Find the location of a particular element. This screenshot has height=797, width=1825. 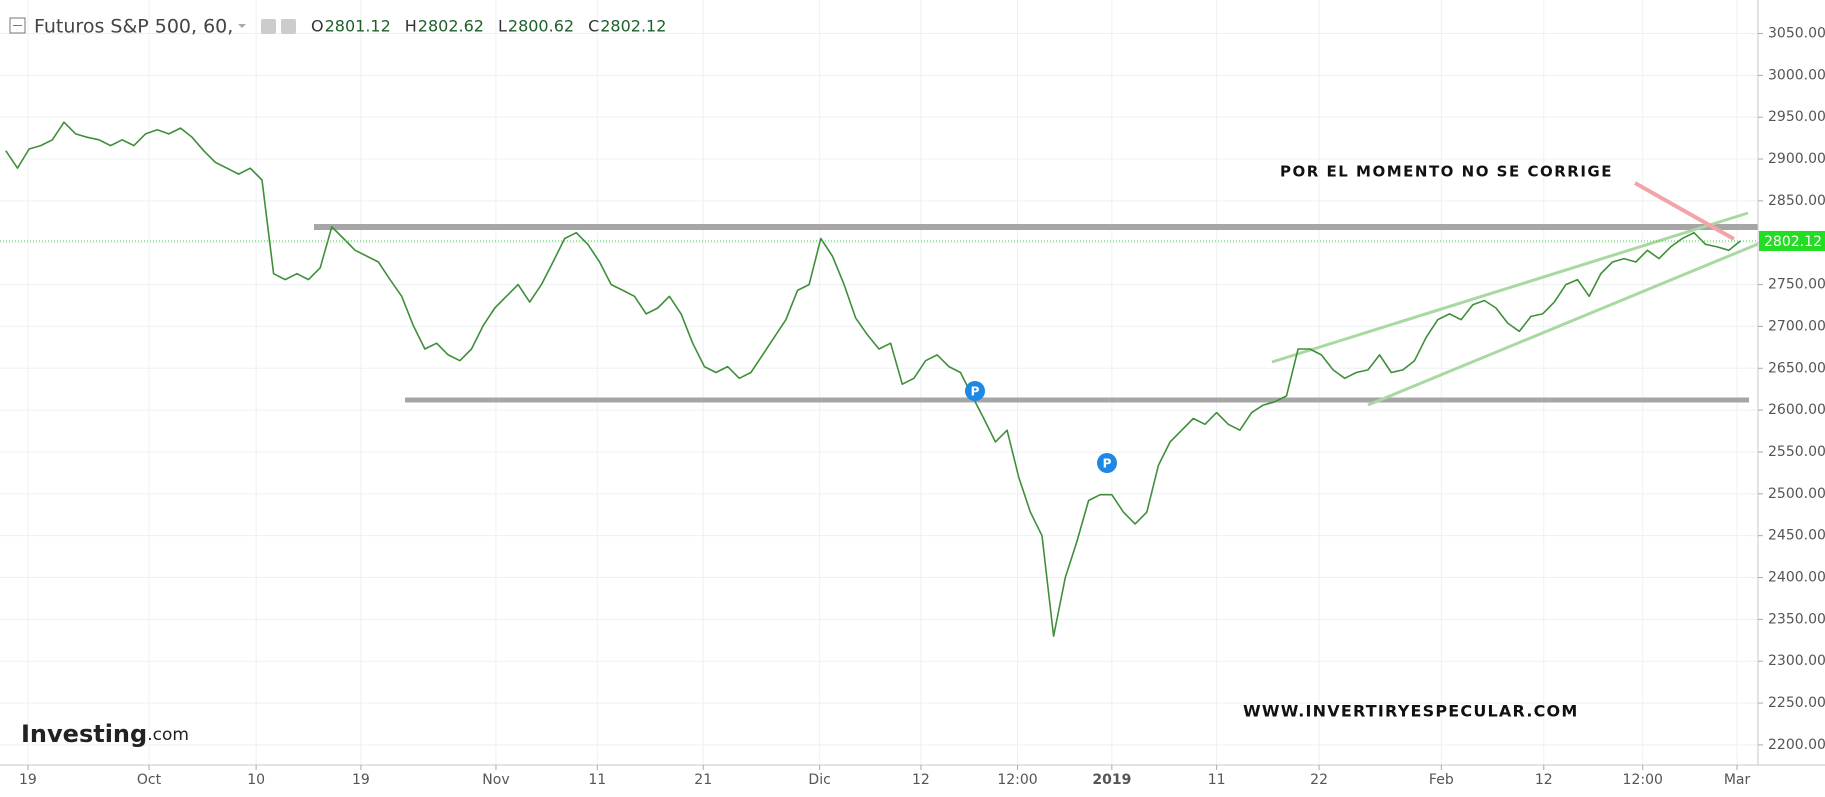

x-tick-label: 22 is located at coordinates (1319, 780).